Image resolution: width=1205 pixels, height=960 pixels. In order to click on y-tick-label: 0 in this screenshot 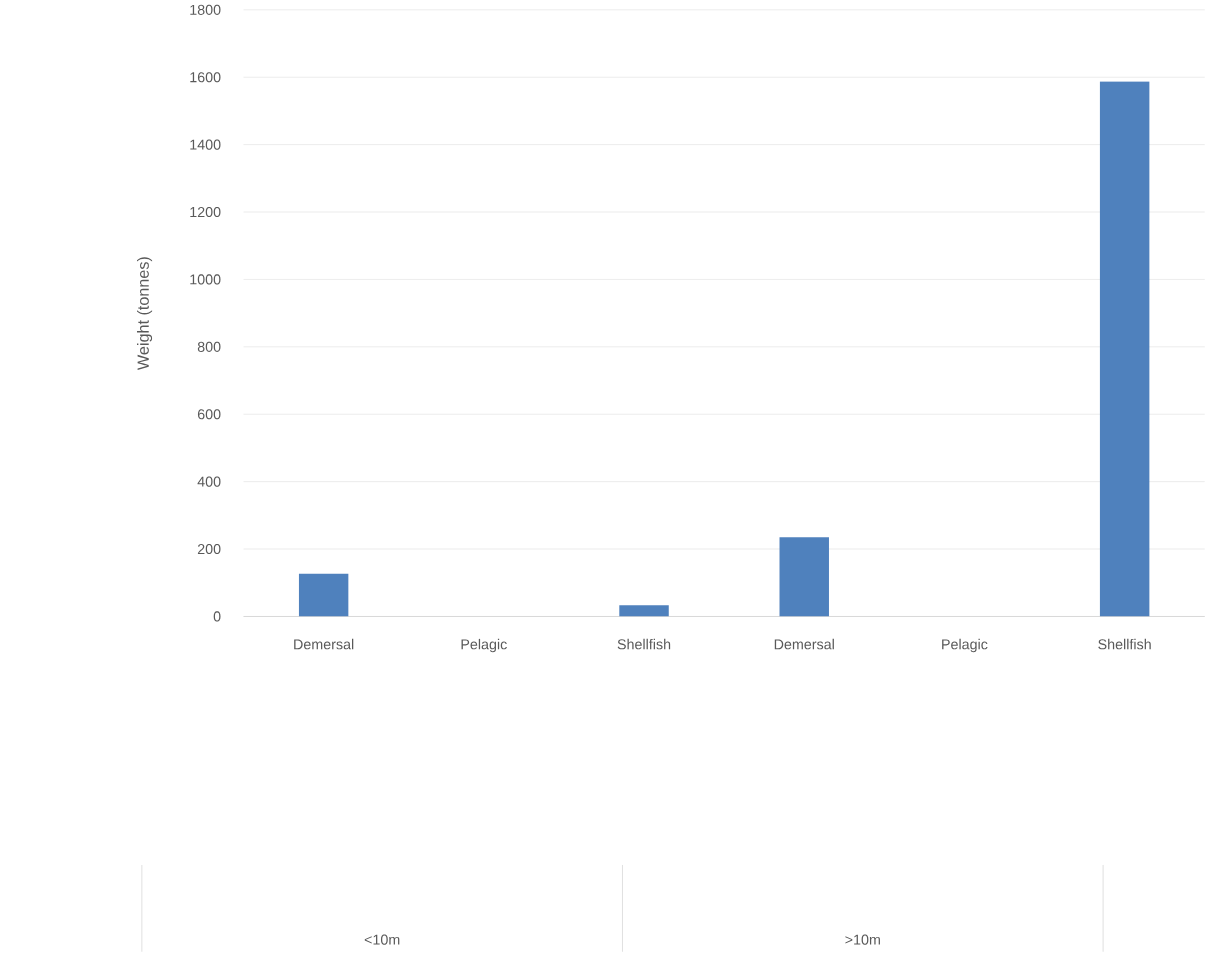, I will do `click(217, 616)`.